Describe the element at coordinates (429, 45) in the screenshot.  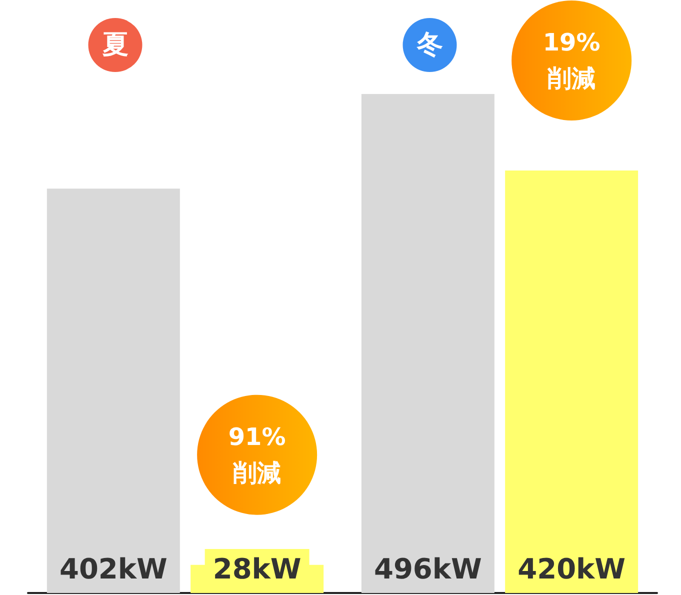
I see `x-tick-label: 冬` at that location.